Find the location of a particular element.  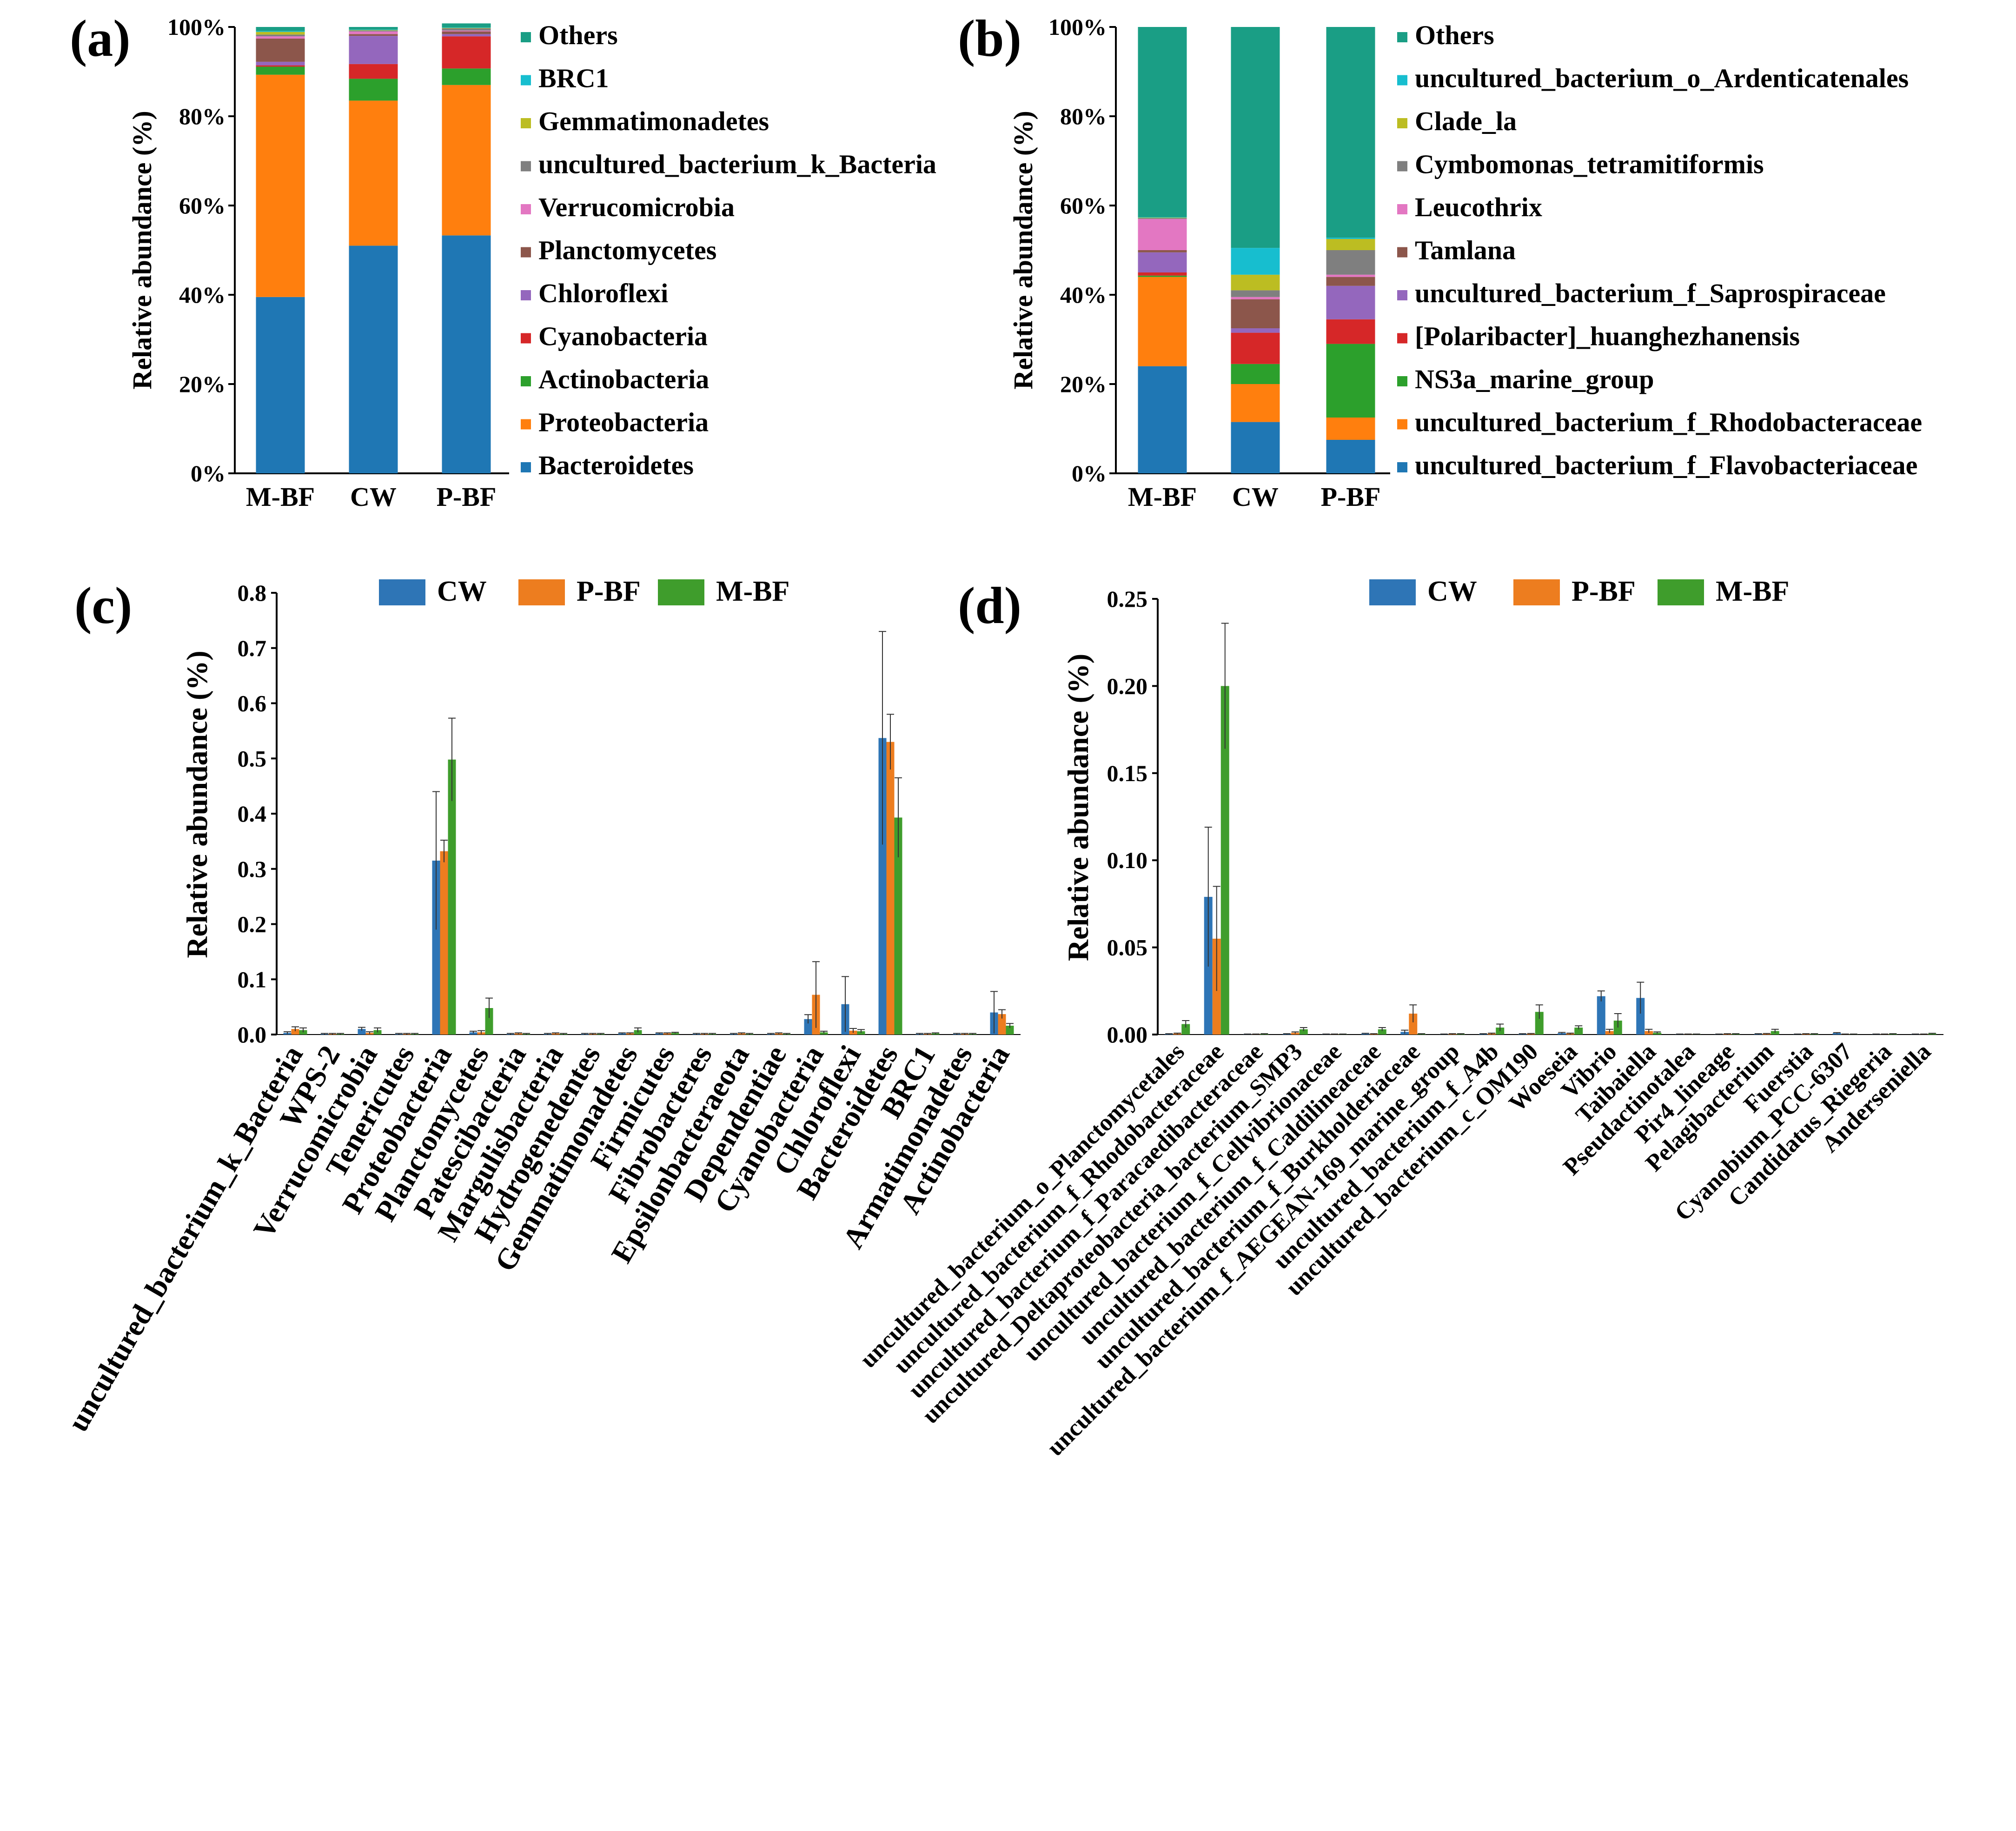

y-tick-label: 0.4 is located at coordinates (252, 814).